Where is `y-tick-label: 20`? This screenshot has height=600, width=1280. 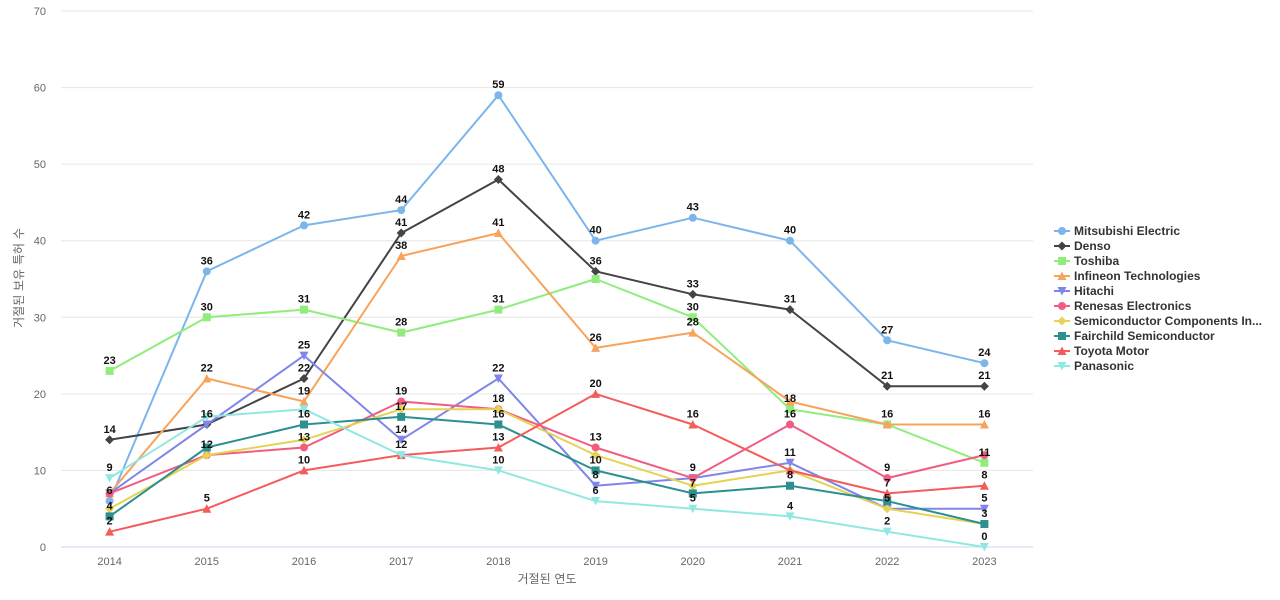
y-tick-label: 20 is located at coordinates (40, 395).